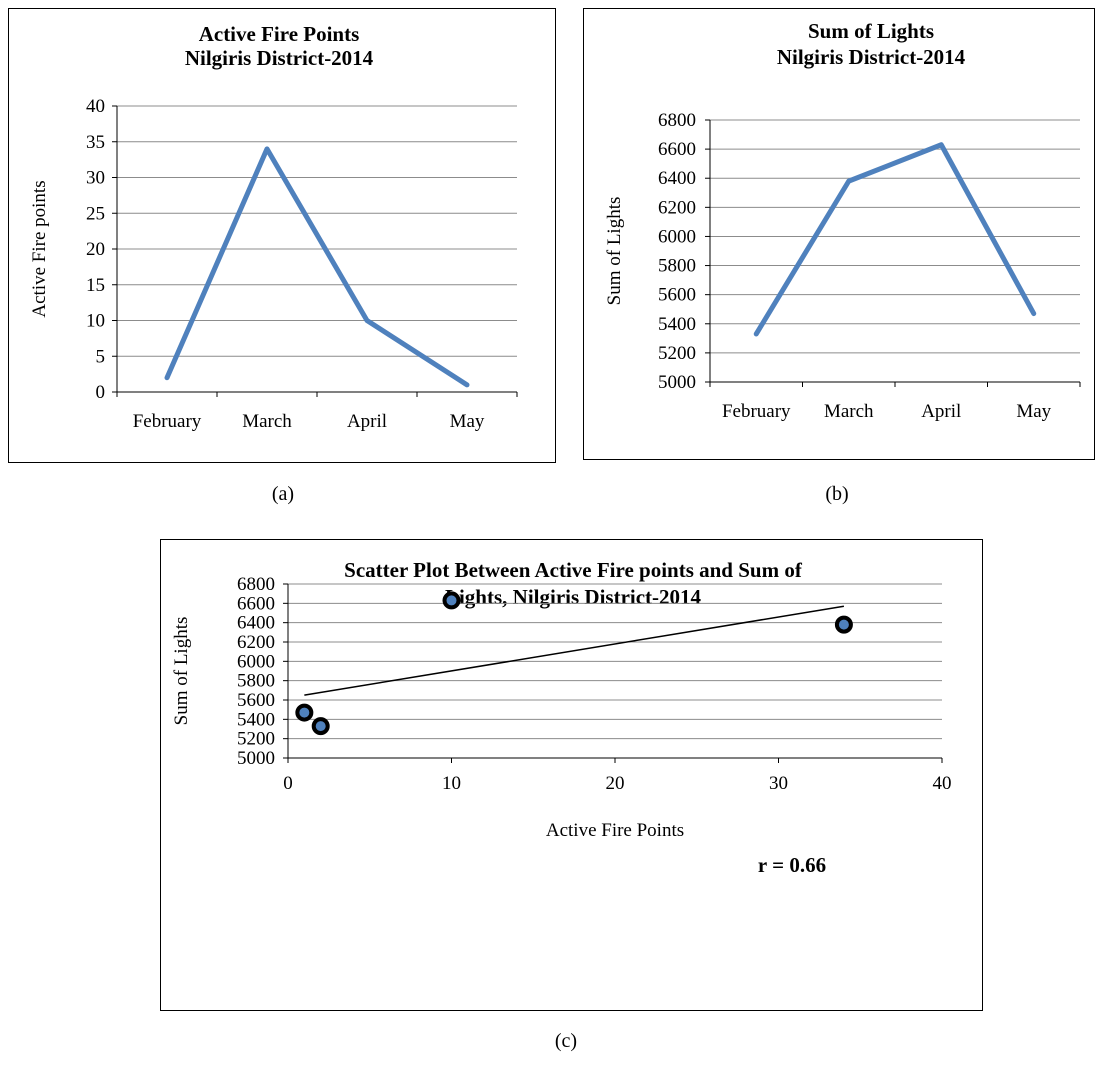 The image size is (1103, 1065). I want to click on y-tick-label: 0, so click(101, 392).